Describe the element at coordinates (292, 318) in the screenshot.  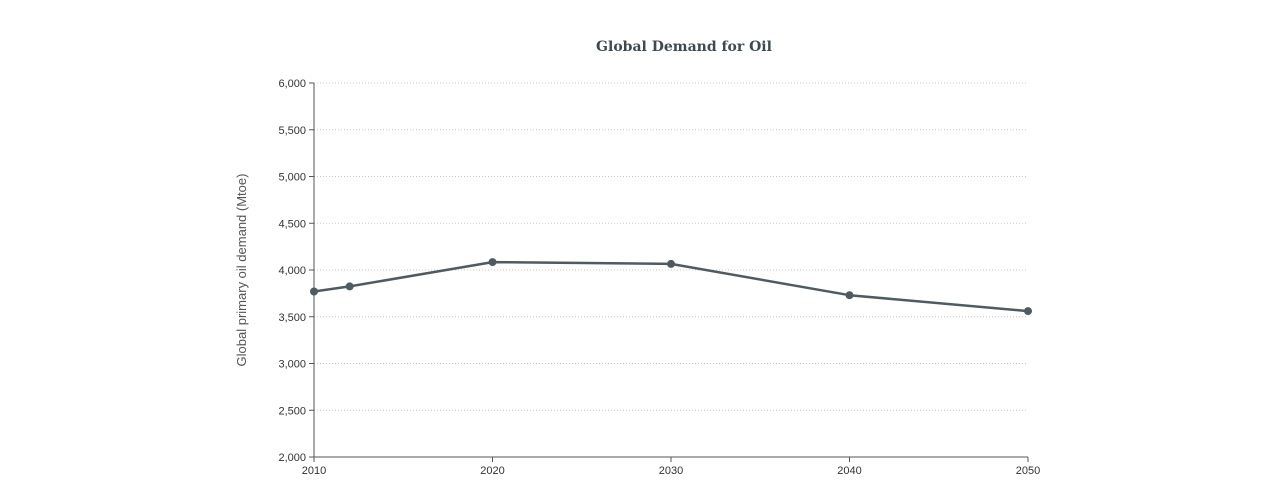
I see `y-tick-label: 3,500` at that location.